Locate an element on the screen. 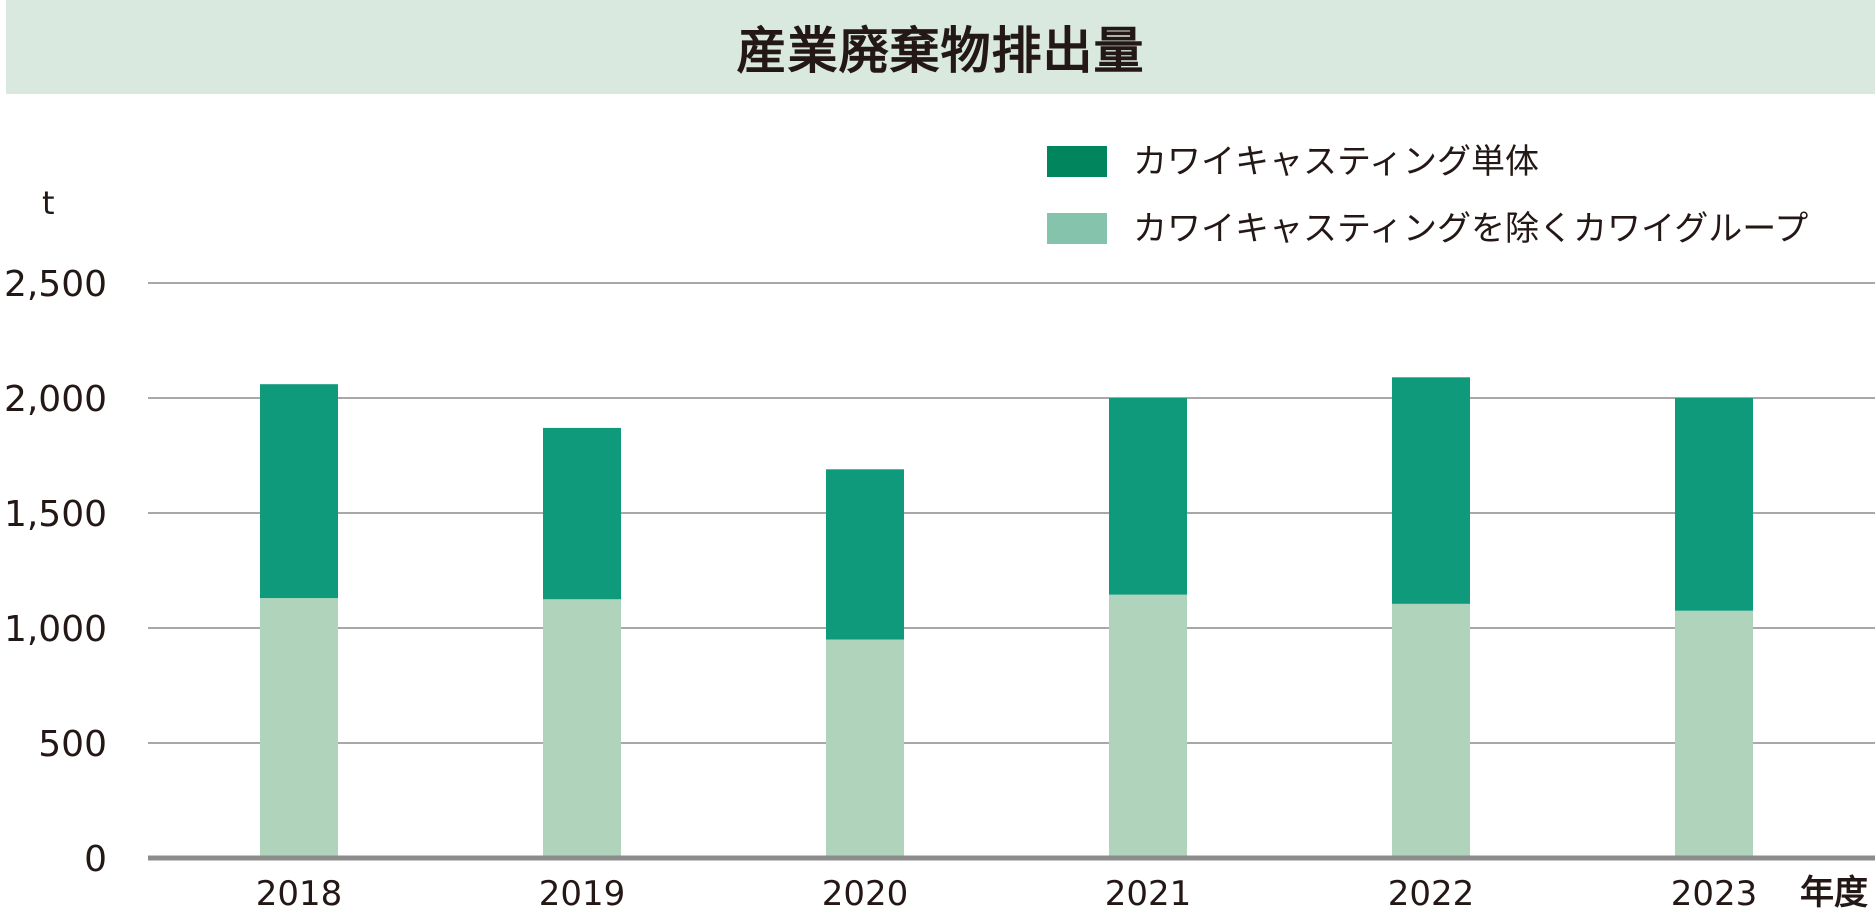 The height and width of the screenshot is (919, 1875). bar-2023-series1 is located at coordinates (1714, 504).